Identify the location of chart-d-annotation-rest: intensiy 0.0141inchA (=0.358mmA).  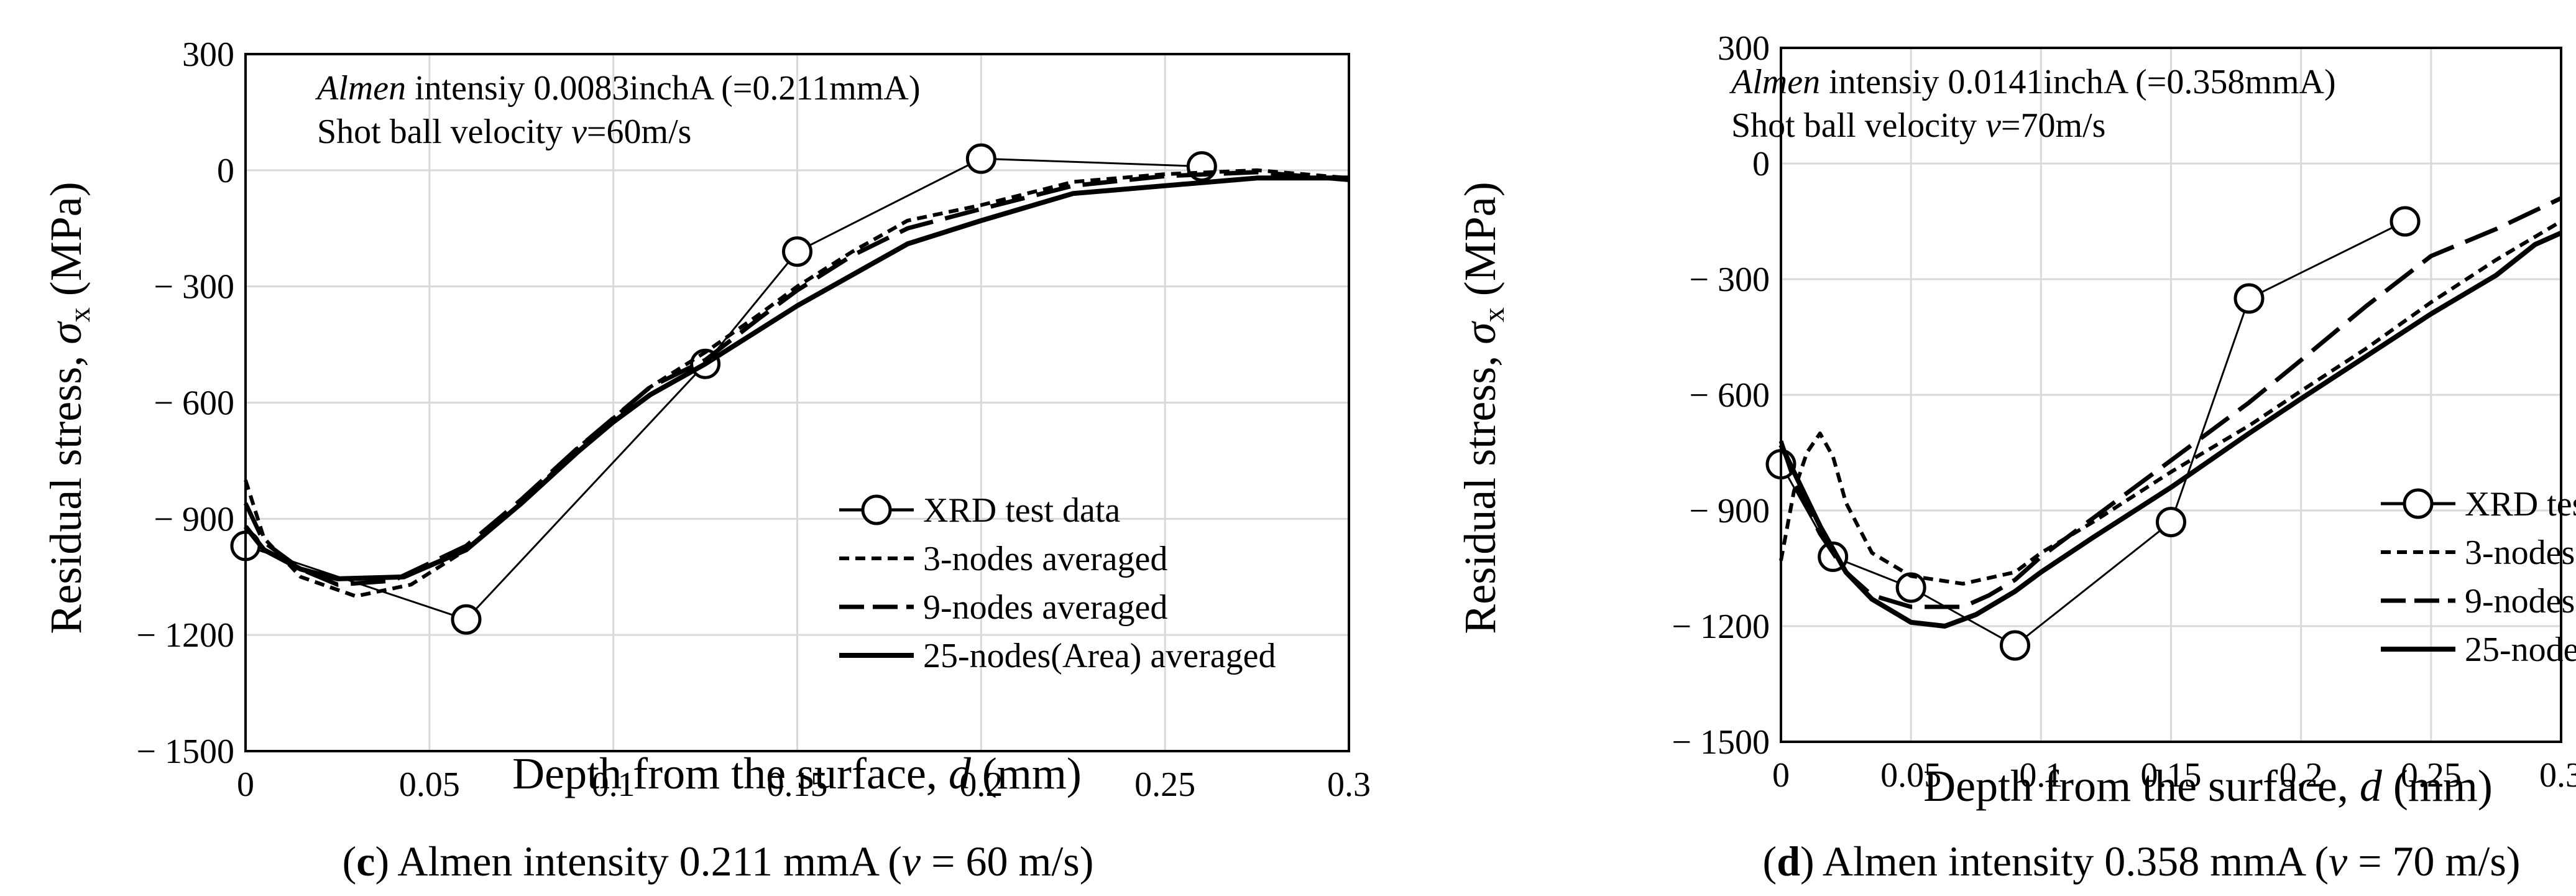
(2078, 82).